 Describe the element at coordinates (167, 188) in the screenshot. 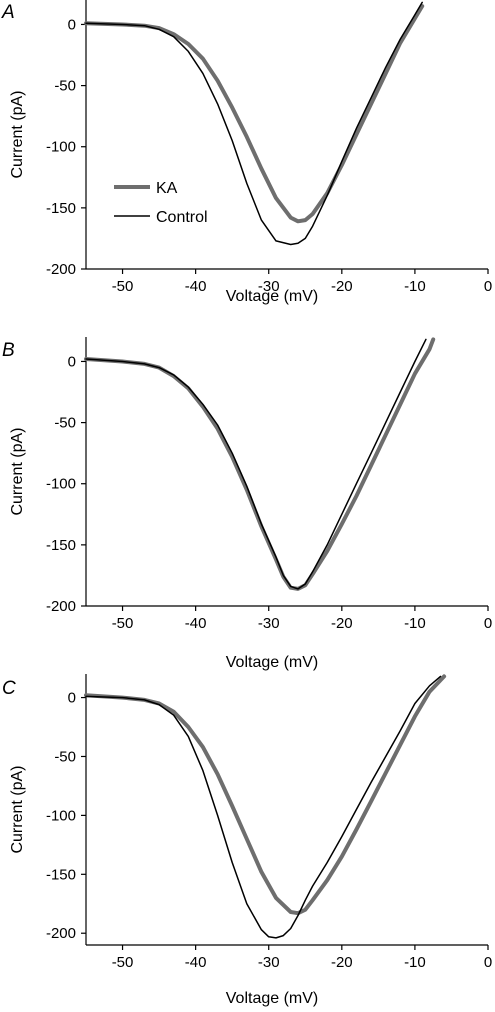

I see `legend-label-ka: KA` at that location.